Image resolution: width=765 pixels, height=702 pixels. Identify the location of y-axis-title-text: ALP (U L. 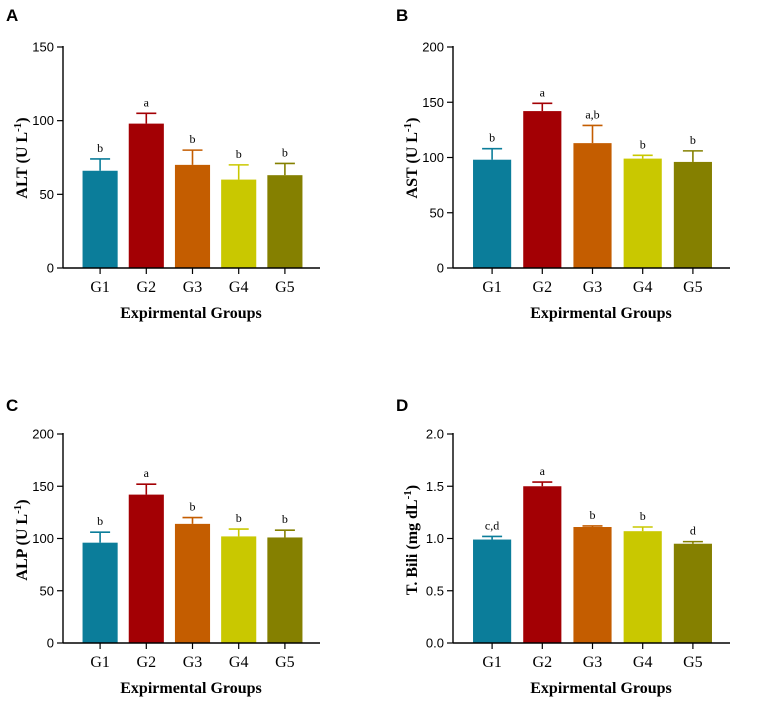
(22, 547).